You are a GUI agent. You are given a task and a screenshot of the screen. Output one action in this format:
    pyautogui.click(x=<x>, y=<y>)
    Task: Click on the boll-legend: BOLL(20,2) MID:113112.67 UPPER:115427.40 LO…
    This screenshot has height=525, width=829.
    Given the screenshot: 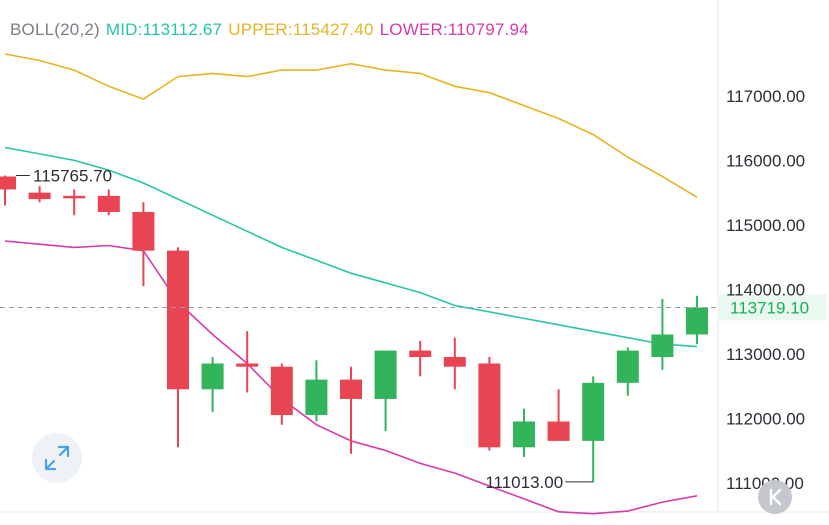 What is the action you would take?
    pyautogui.click(x=272, y=30)
    